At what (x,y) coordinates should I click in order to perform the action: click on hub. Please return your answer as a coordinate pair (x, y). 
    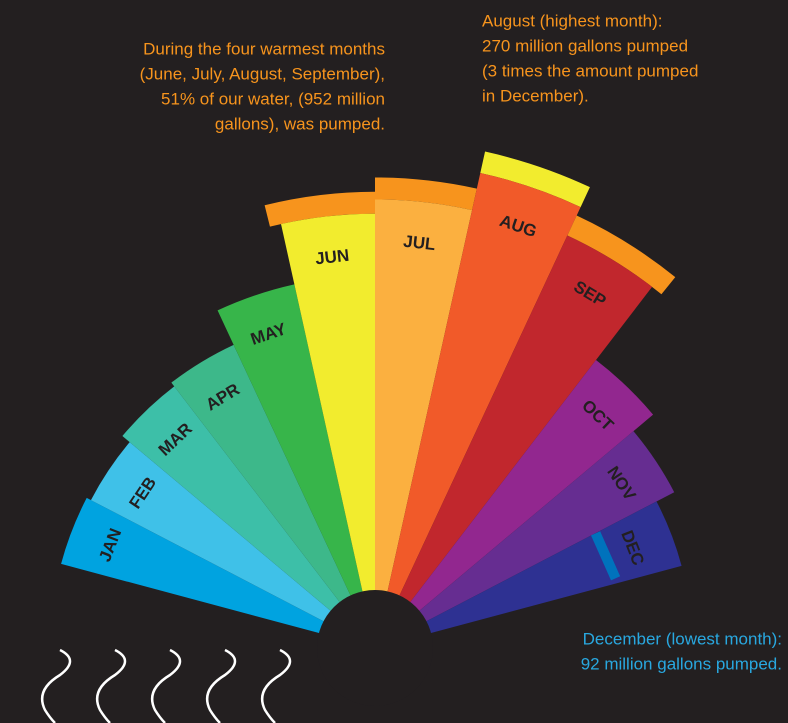
    Looking at the image, I should click on (375, 648).